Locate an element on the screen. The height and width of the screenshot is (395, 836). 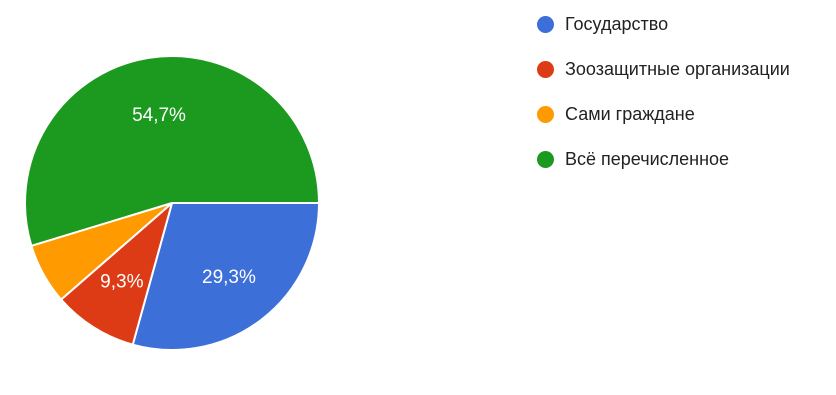
legend-label-sami-grazhdane: Сами граждане is located at coordinates (630, 113).